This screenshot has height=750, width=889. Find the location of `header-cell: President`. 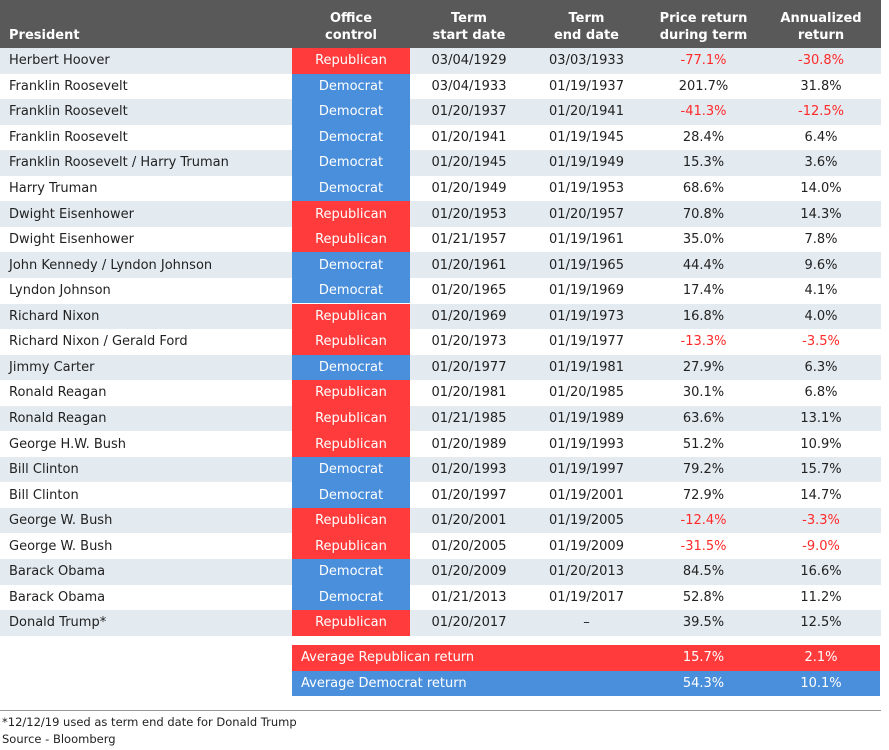

header-cell: President is located at coordinates (146, 24).